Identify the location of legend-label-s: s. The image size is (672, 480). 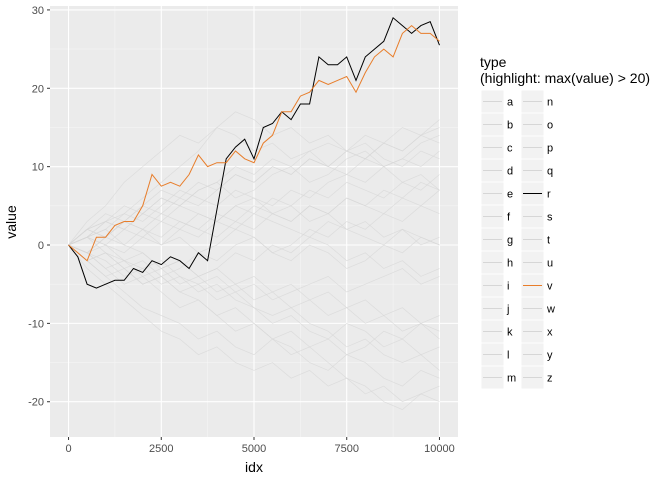
(550, 218).